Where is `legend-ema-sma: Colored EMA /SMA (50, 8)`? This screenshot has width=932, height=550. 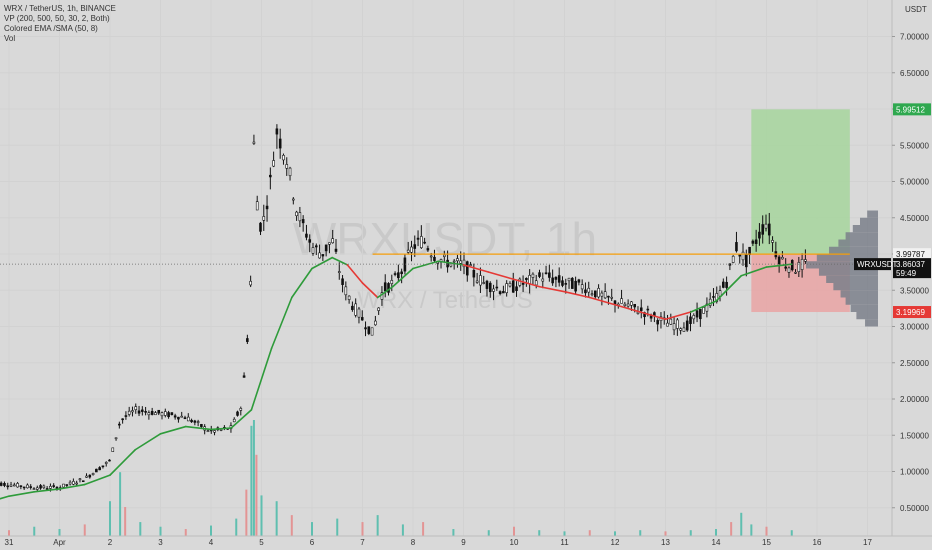
legend-ema-sma: Colored EMA /SMA (50, 8) is located at coordinates (51, 28).